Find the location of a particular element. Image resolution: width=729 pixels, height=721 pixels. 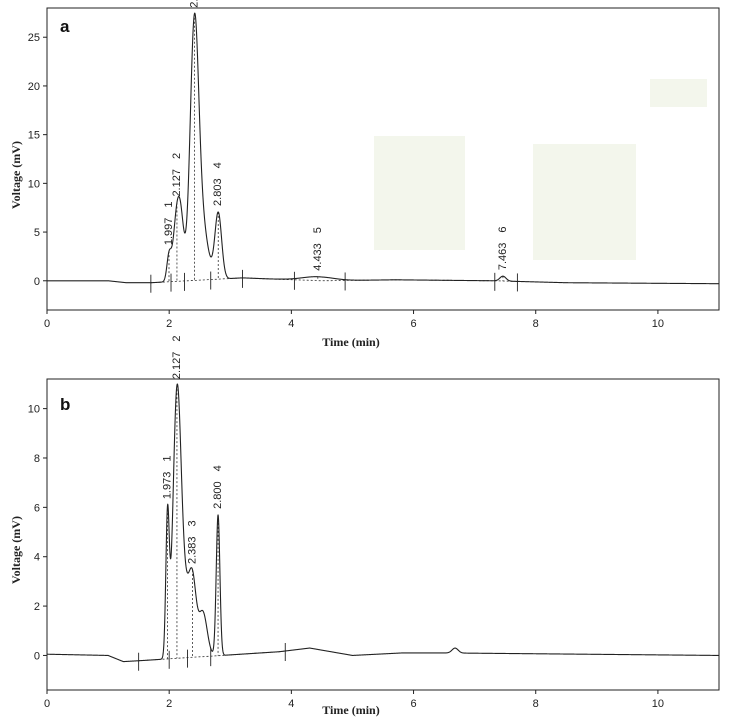

panel-b-peak-id-3: 3 is located at coordinates (193, 523).